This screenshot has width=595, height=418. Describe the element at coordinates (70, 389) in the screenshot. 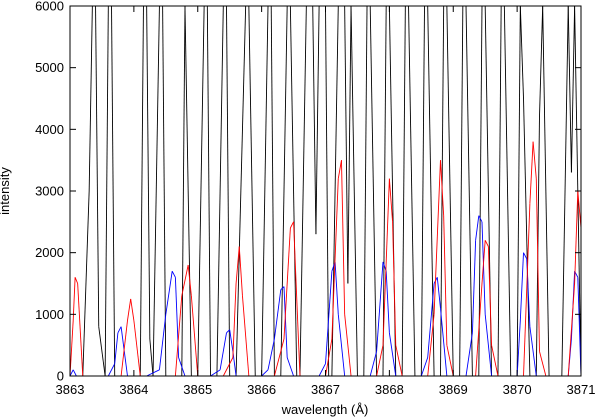

I see `x-tick-label: 3863` at that location.